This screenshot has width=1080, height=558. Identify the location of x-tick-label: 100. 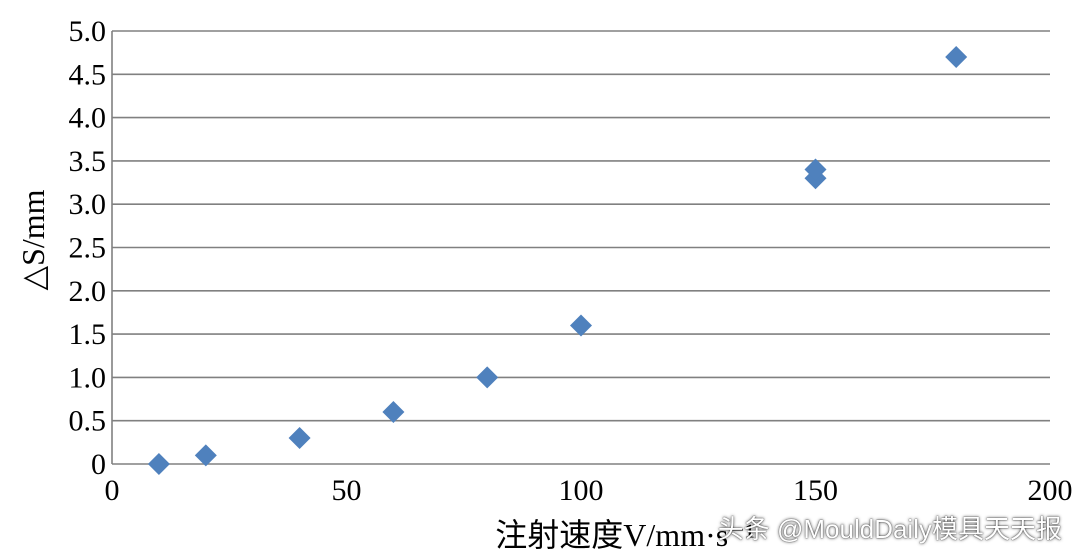
(581, 490).